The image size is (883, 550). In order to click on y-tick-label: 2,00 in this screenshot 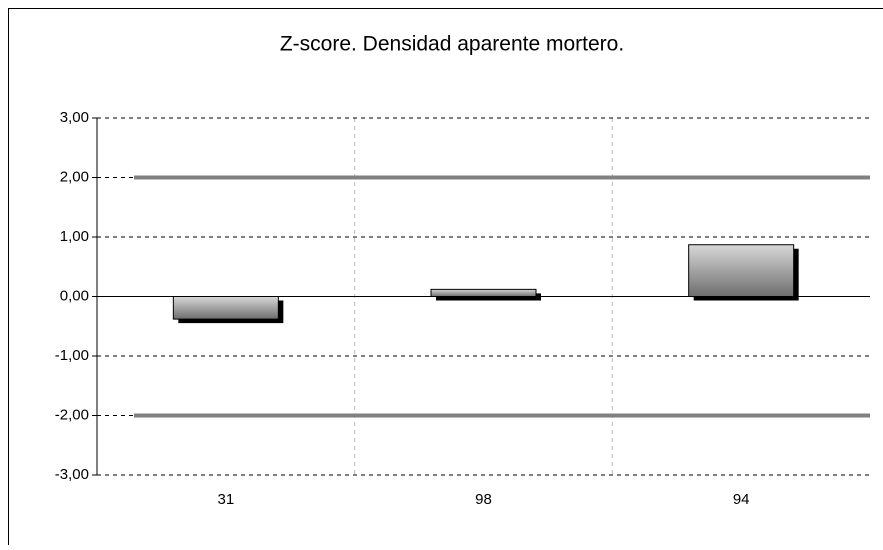, I will do `click(74, 176)`.